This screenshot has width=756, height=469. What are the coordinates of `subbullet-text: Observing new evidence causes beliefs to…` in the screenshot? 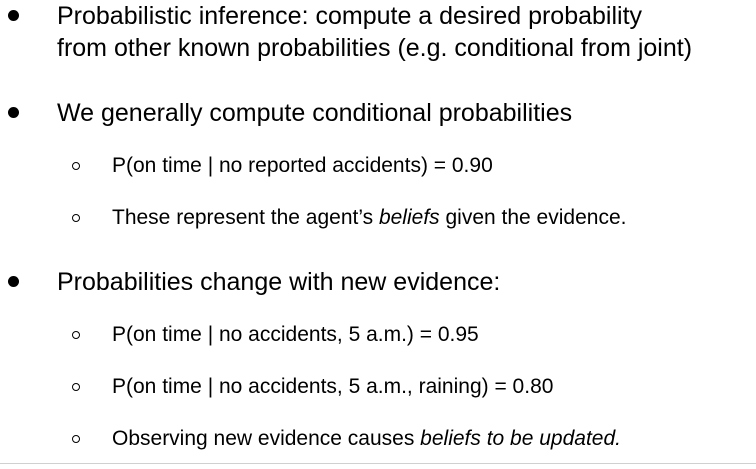 It's located at (366, 439).